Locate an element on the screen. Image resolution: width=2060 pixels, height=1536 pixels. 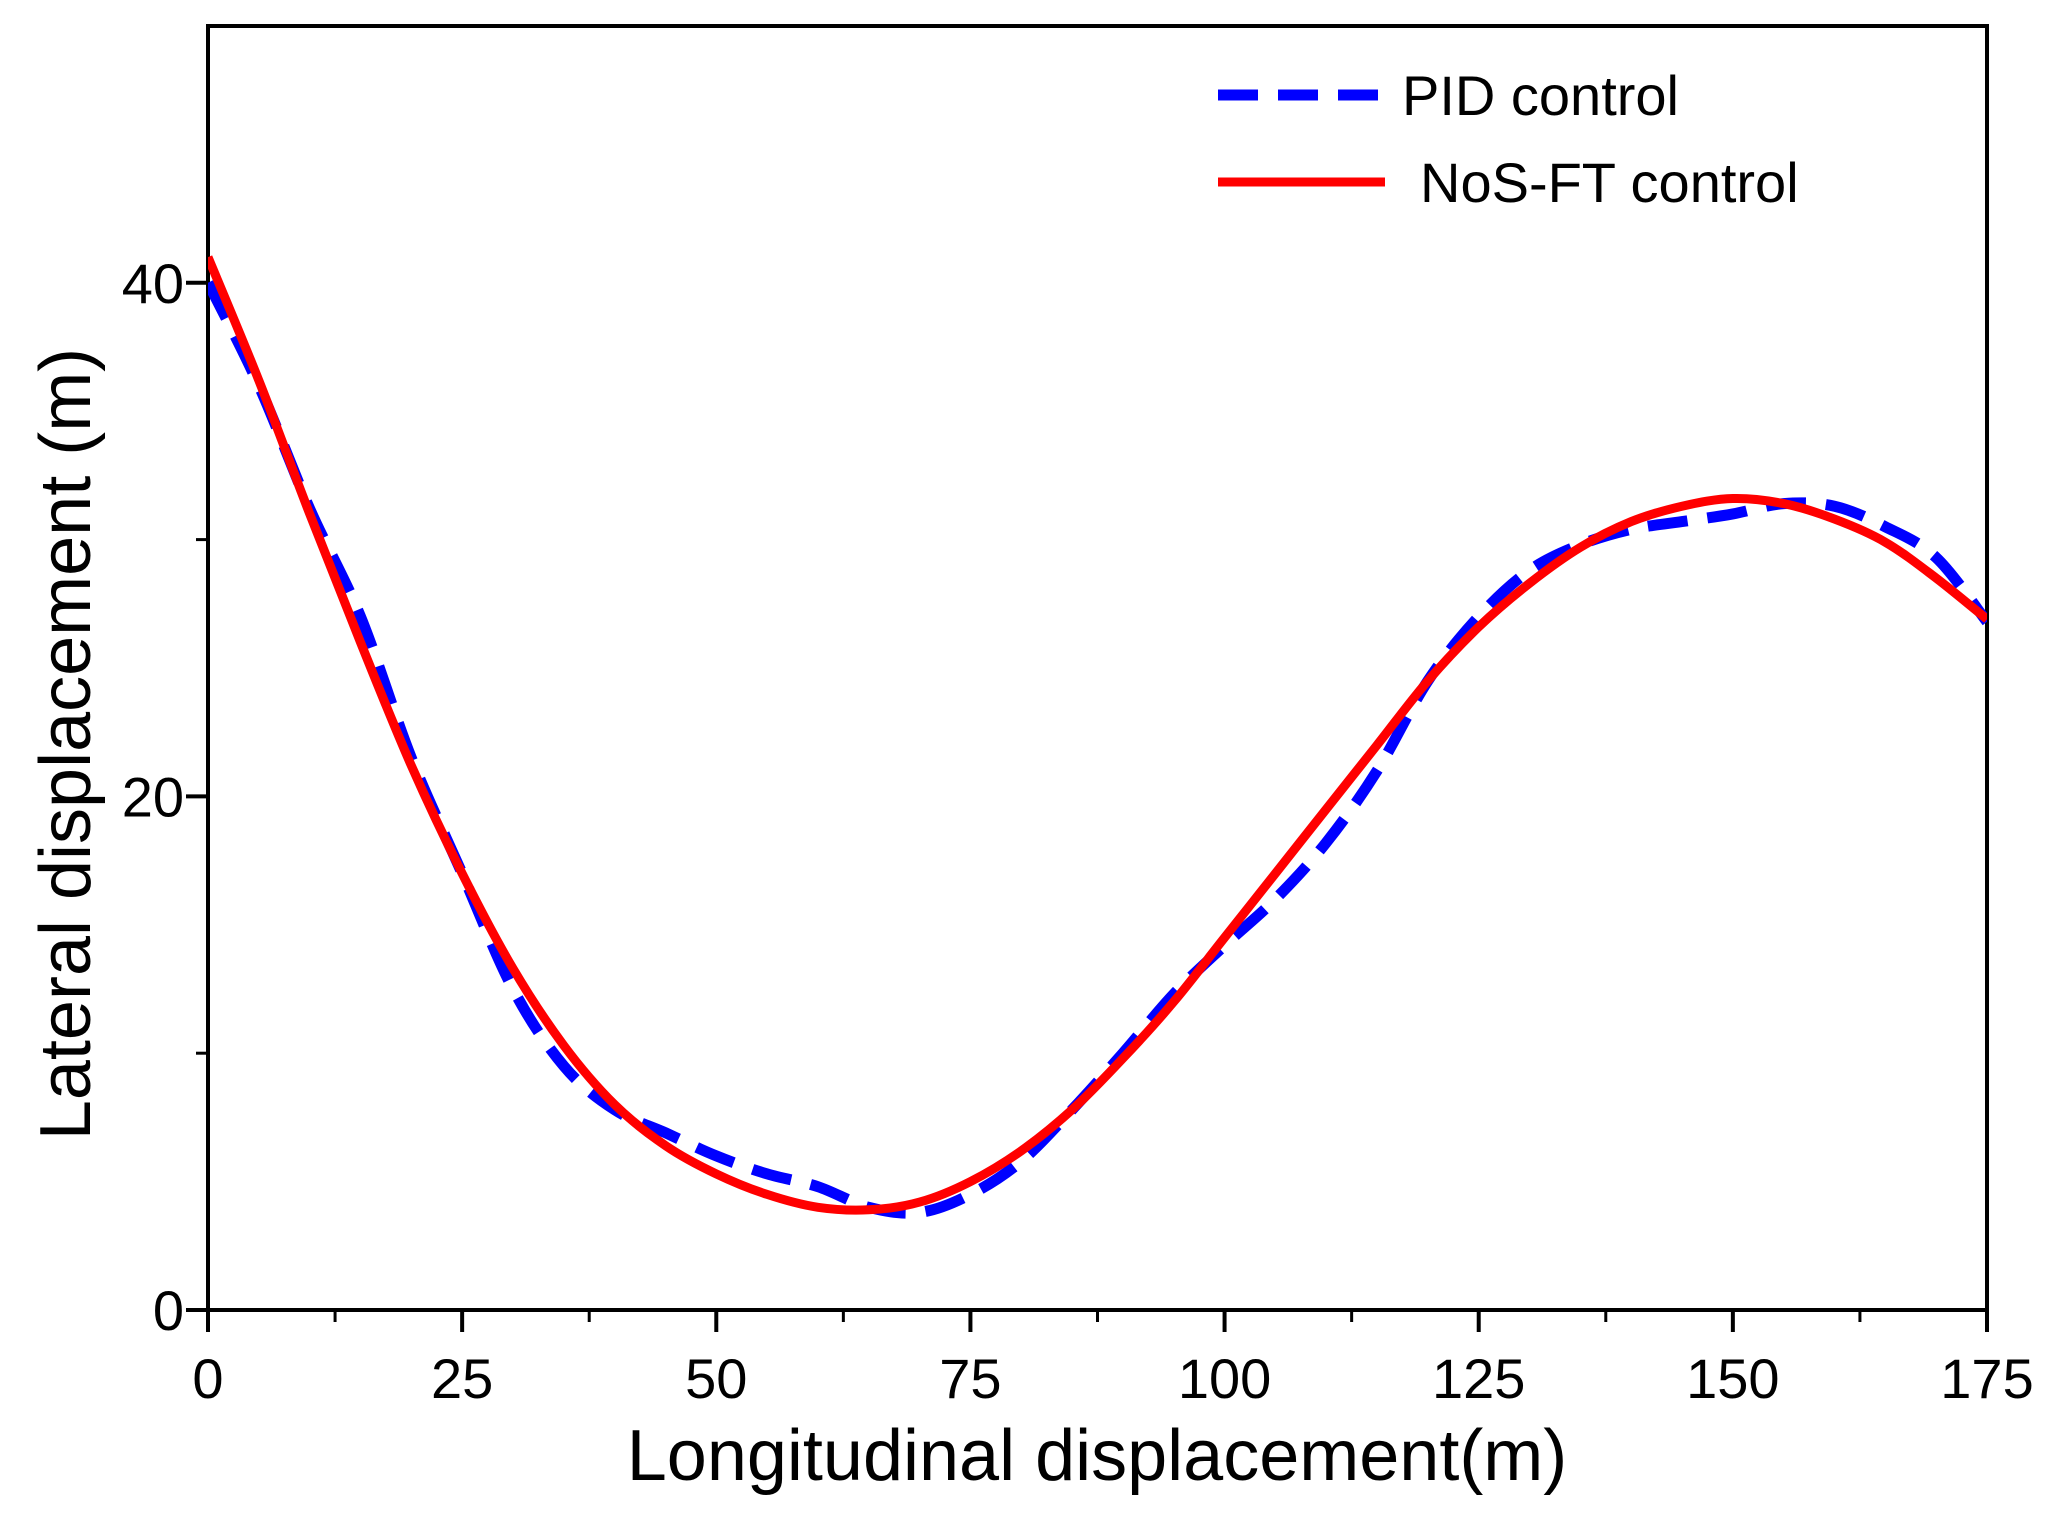
legend: PID control NoS-FT control is located at coordinates (1508, 139).